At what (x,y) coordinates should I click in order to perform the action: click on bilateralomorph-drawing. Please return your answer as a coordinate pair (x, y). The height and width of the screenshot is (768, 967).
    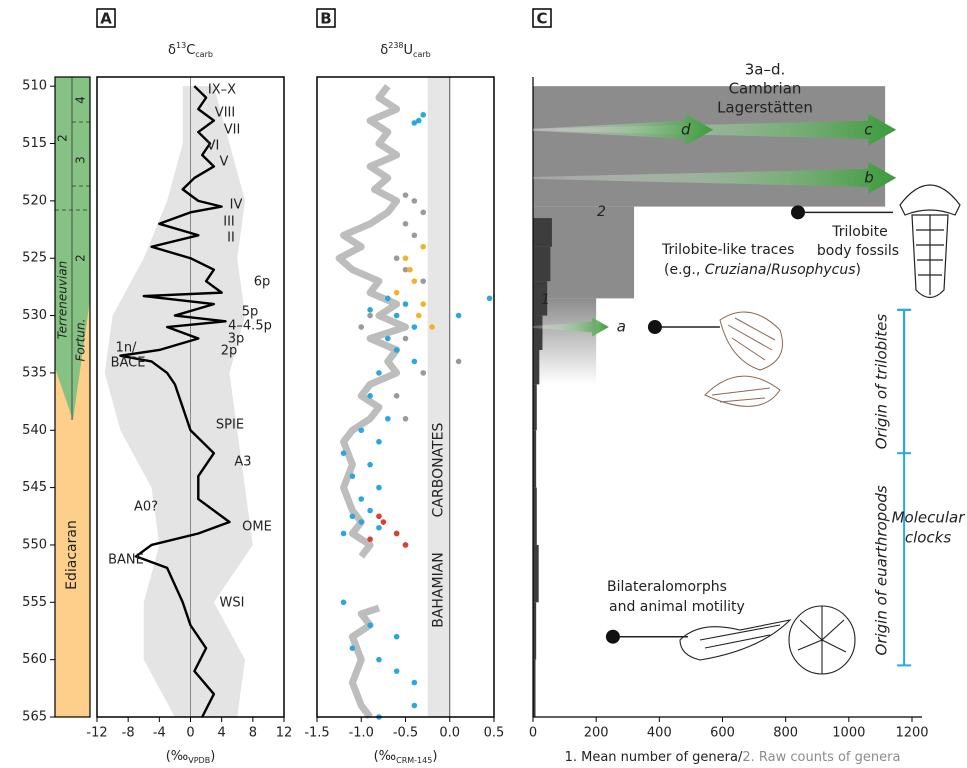
    Looking at the image, I should click on (767, 640).